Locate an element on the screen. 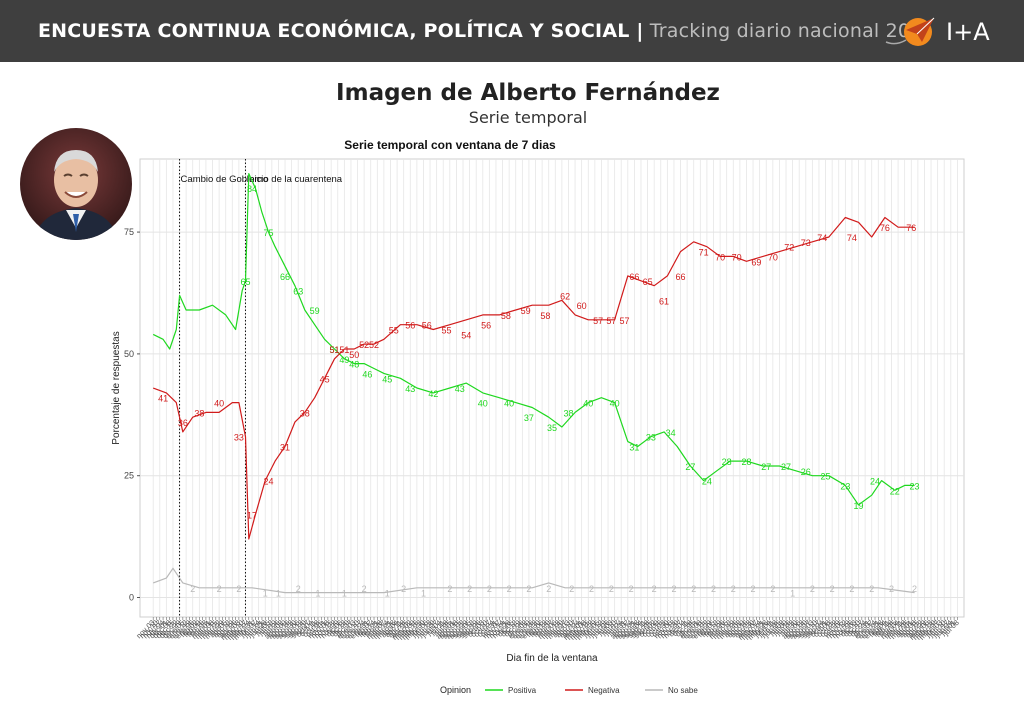  event-marker-label: Cambio de Gobierno is located at coordinates (225, 179).